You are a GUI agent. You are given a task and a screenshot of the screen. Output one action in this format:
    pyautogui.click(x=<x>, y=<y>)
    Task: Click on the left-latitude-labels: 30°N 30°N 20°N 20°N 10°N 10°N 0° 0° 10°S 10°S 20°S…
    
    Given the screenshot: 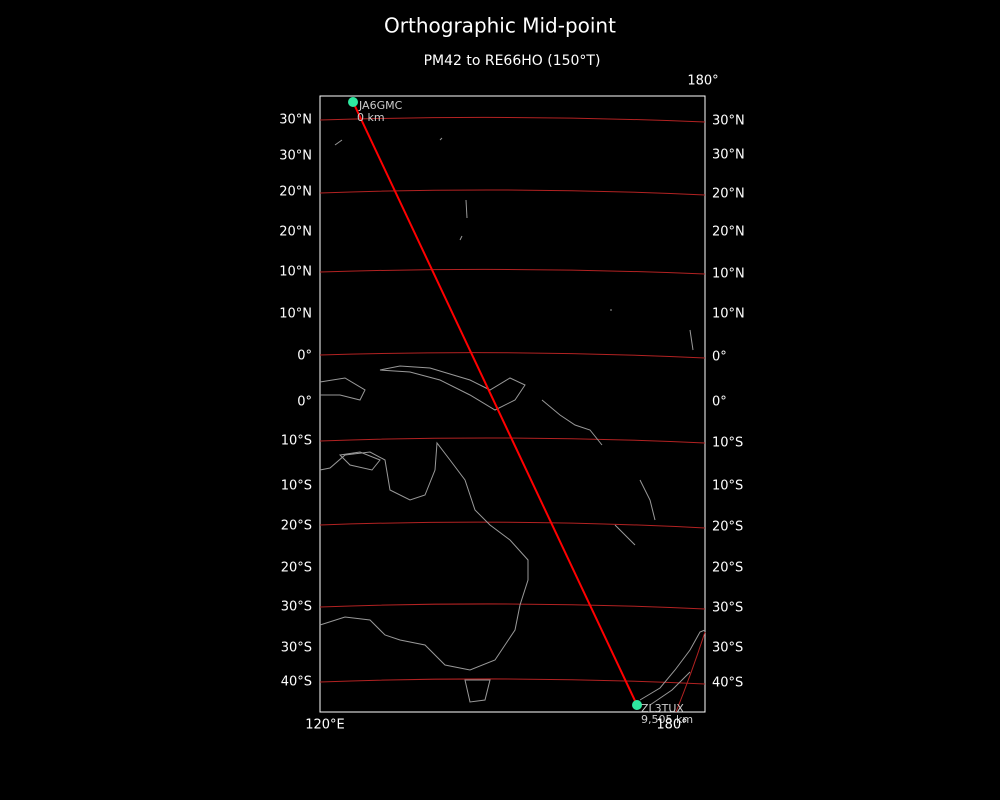 What is the action you would take?
    pyautogui.click(x=295, y=401)
    